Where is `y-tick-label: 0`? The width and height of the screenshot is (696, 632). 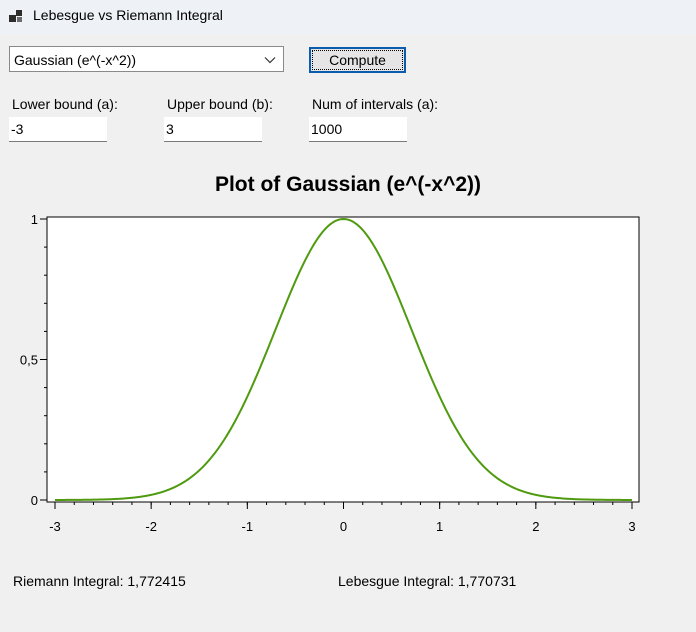
y-tick-label: 0 is located at coordinates (34, 500).